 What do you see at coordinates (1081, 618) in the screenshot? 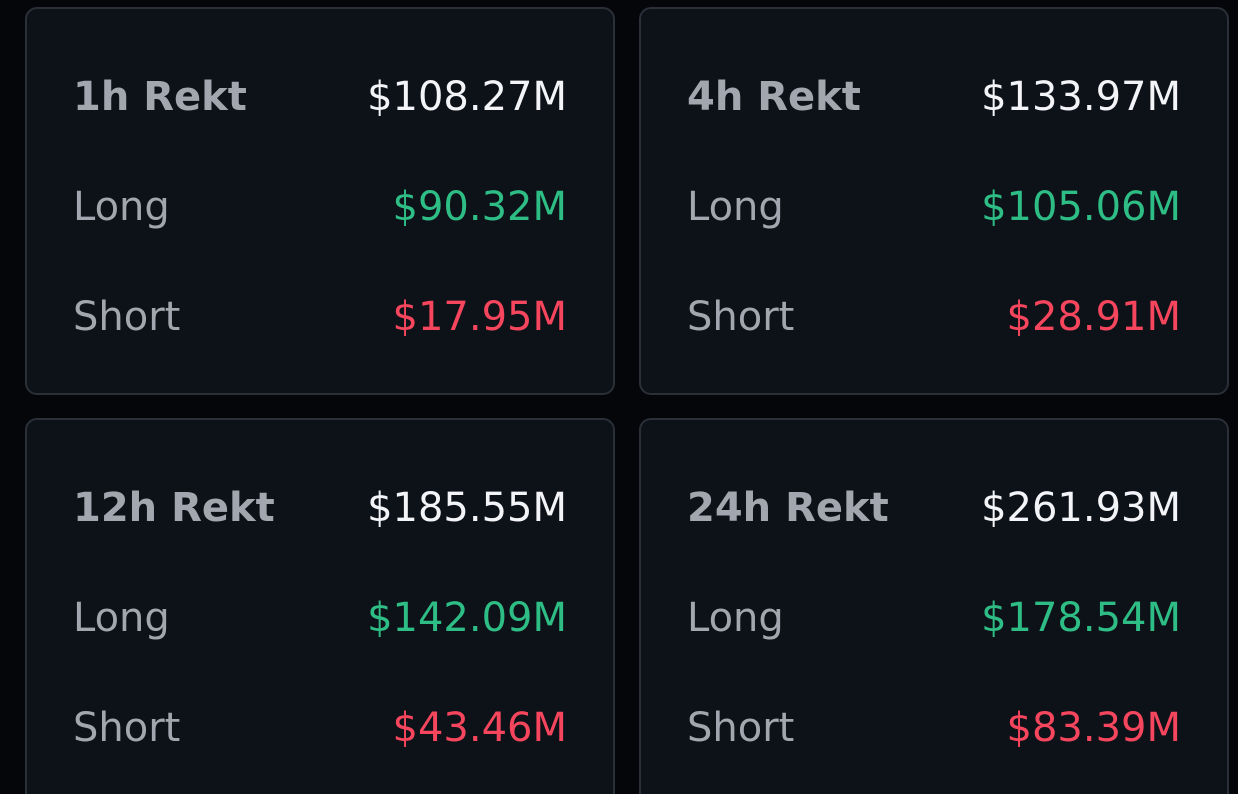
I see `long-value: $178.54M` at bounding box center [1081, 618].